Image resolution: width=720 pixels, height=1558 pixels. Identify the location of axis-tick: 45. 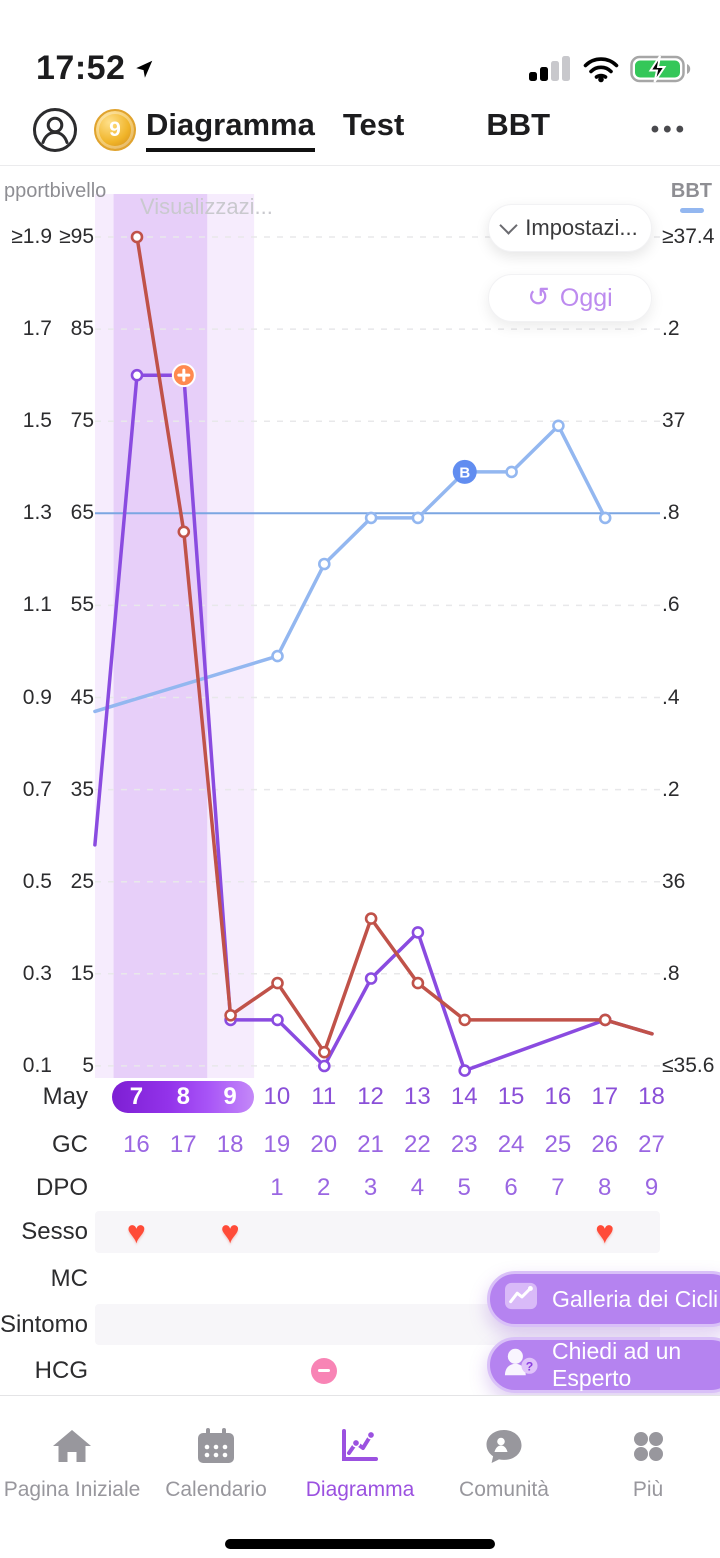
(82, 697).